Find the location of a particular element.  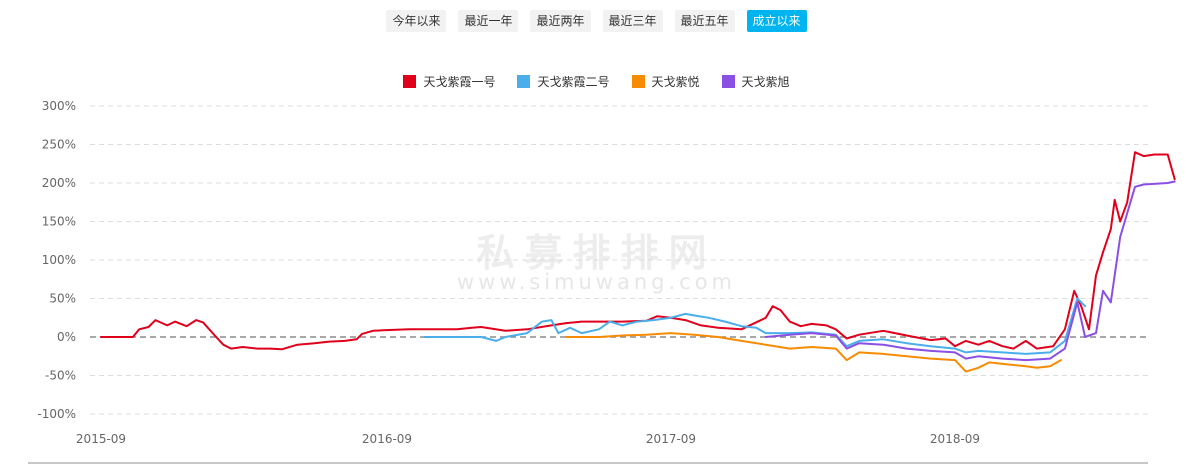

y-tick-label: 200% is located at coordinates (59, 183).